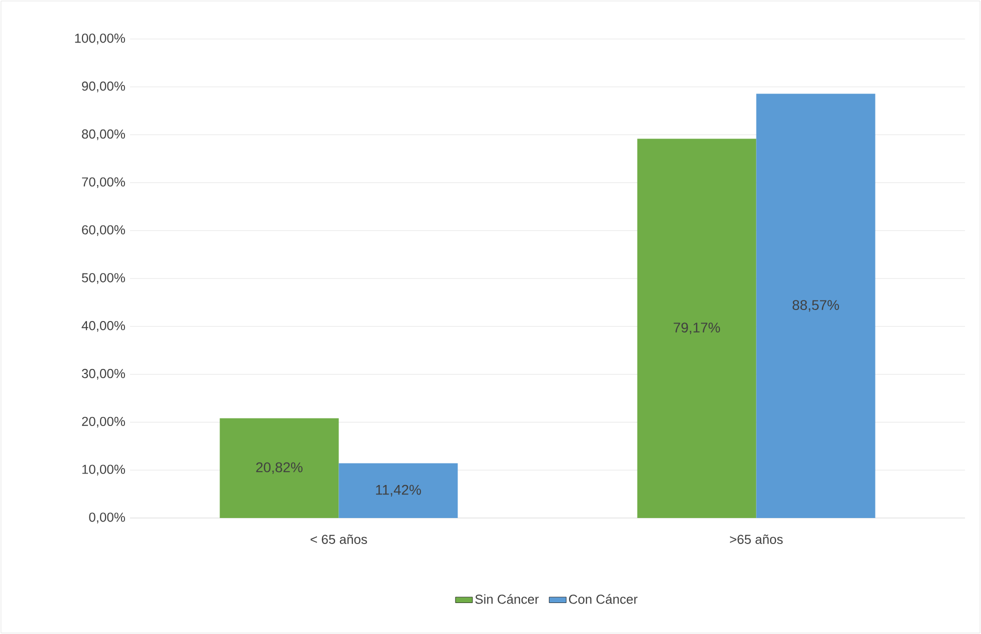  I want to click on x-tick-label: < 65 años, so click(338, 539).